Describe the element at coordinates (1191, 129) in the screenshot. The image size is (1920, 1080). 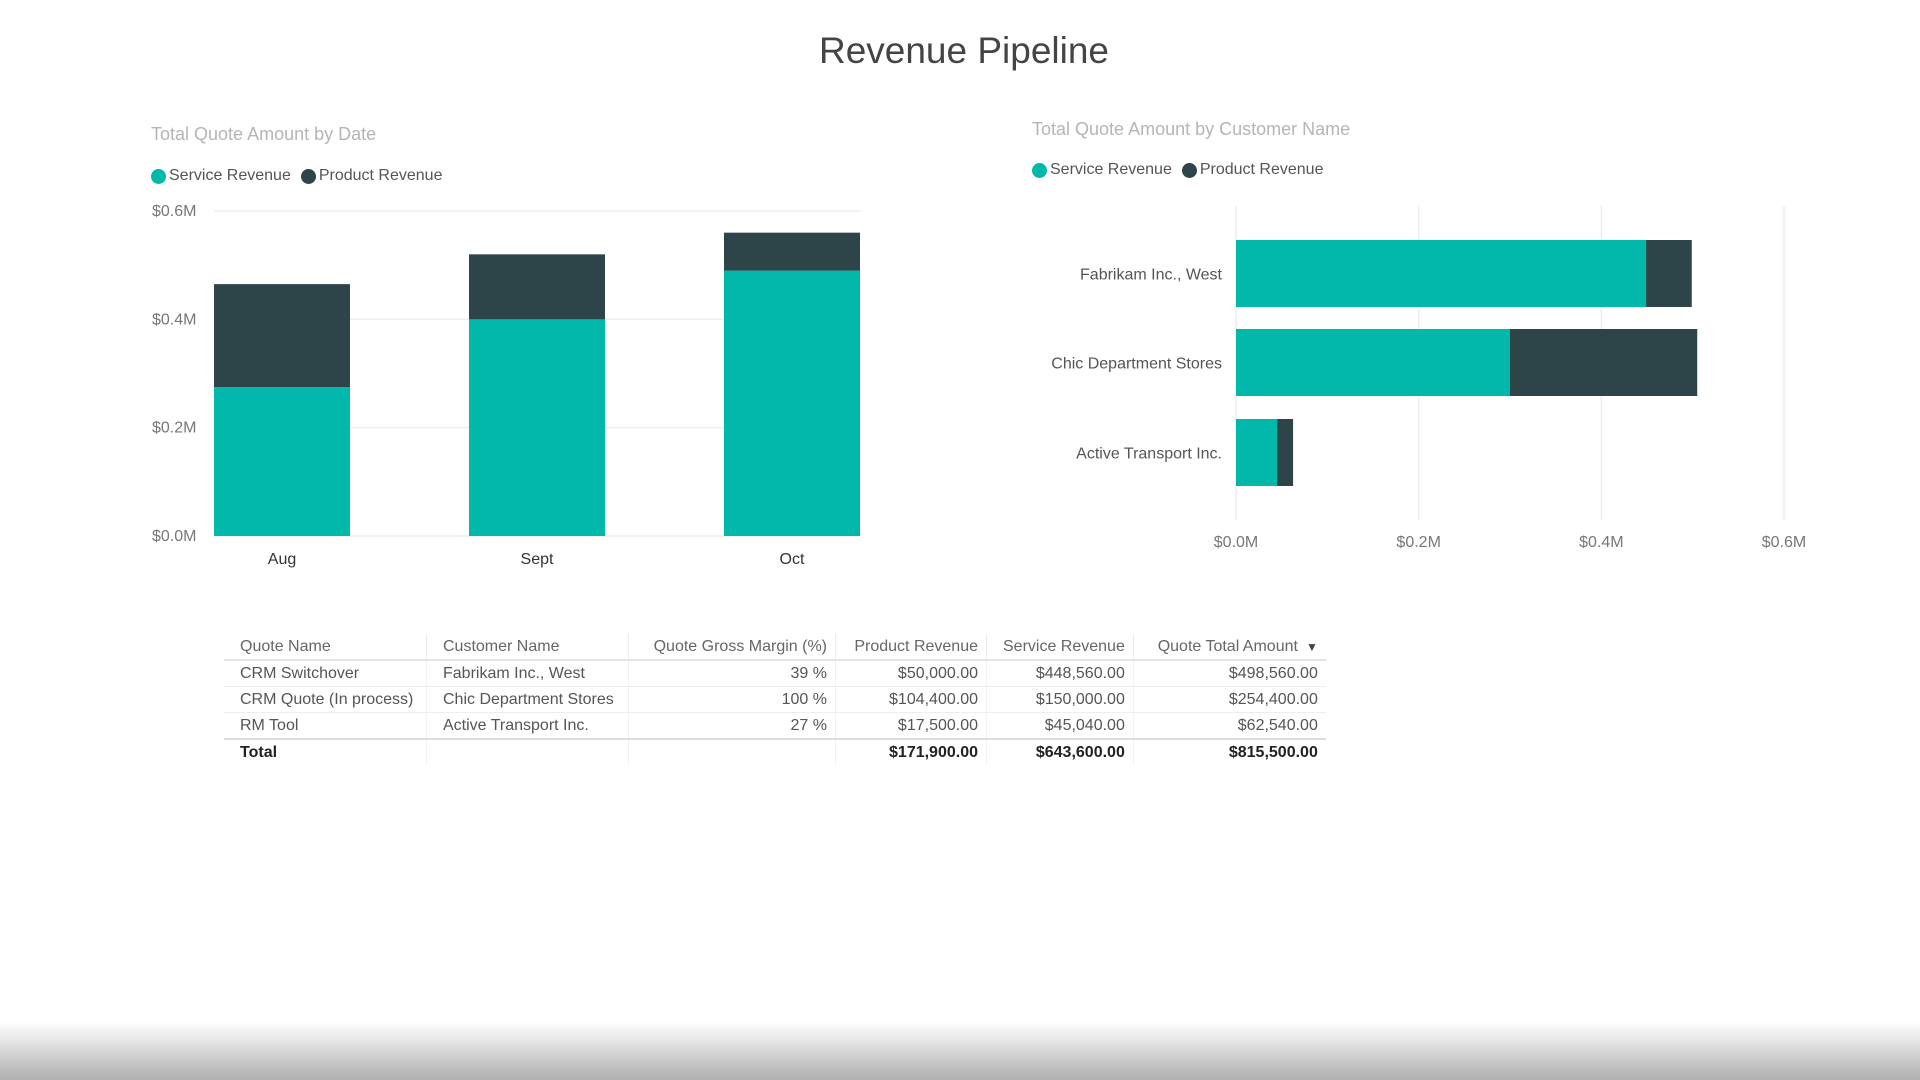
I see `customer-chart-title: Total Quote Amount by Customer Name` at that location.